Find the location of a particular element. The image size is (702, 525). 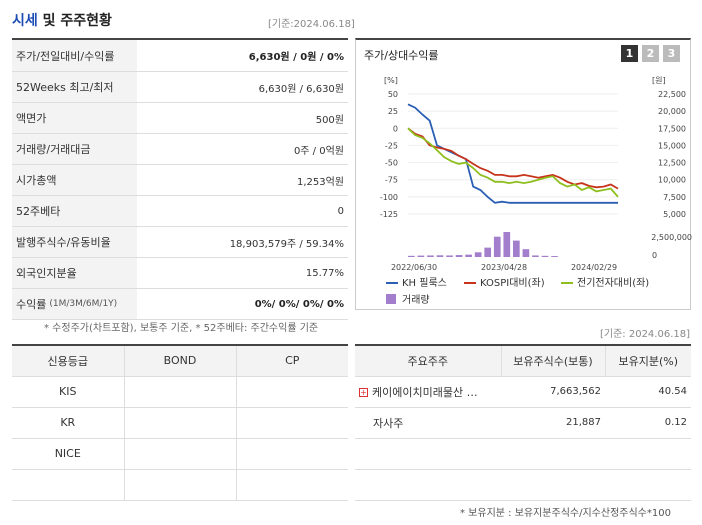

table-row: KIS is located at coordinates (180, 392).